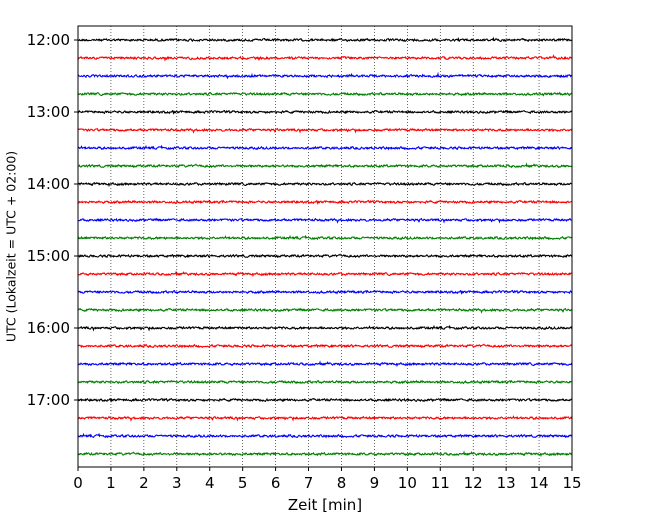 This screenshot has width=650, height=520. I want to click on x-tick-label: 9, so click(375, 483).